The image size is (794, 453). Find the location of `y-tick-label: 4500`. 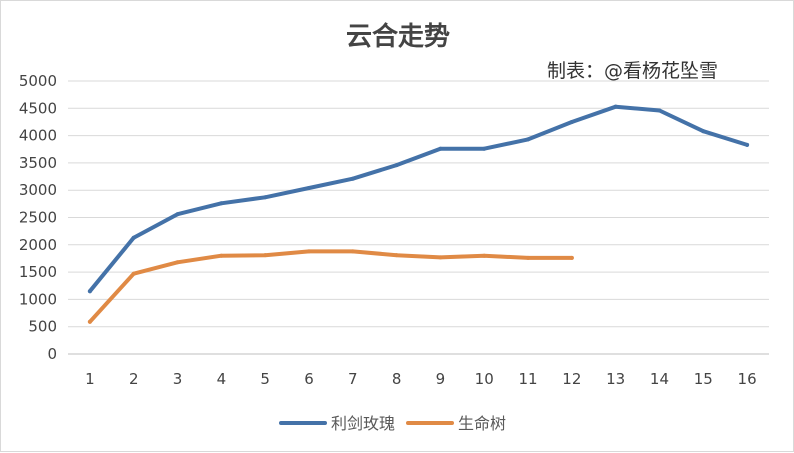

y-tick-label: 4500 is located at coordinates (38, 108).